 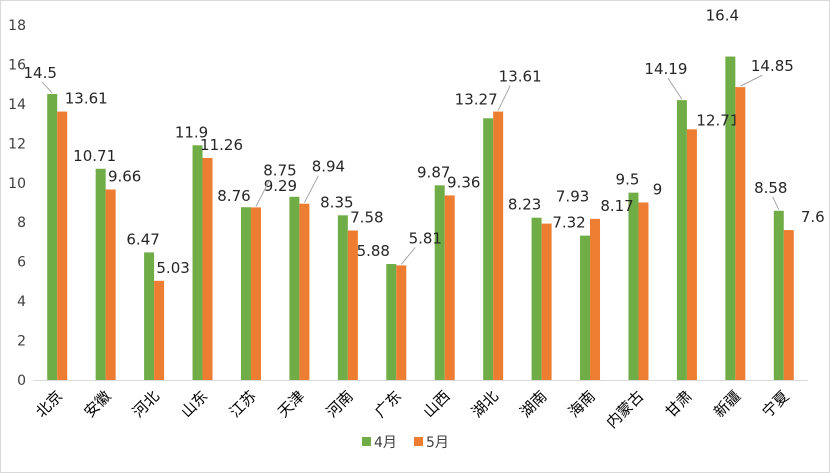 What do you see at coordinates (776, 404) in the screenshot?
I see `x-category-label: 宁夏` at bounding box center [776, 404].